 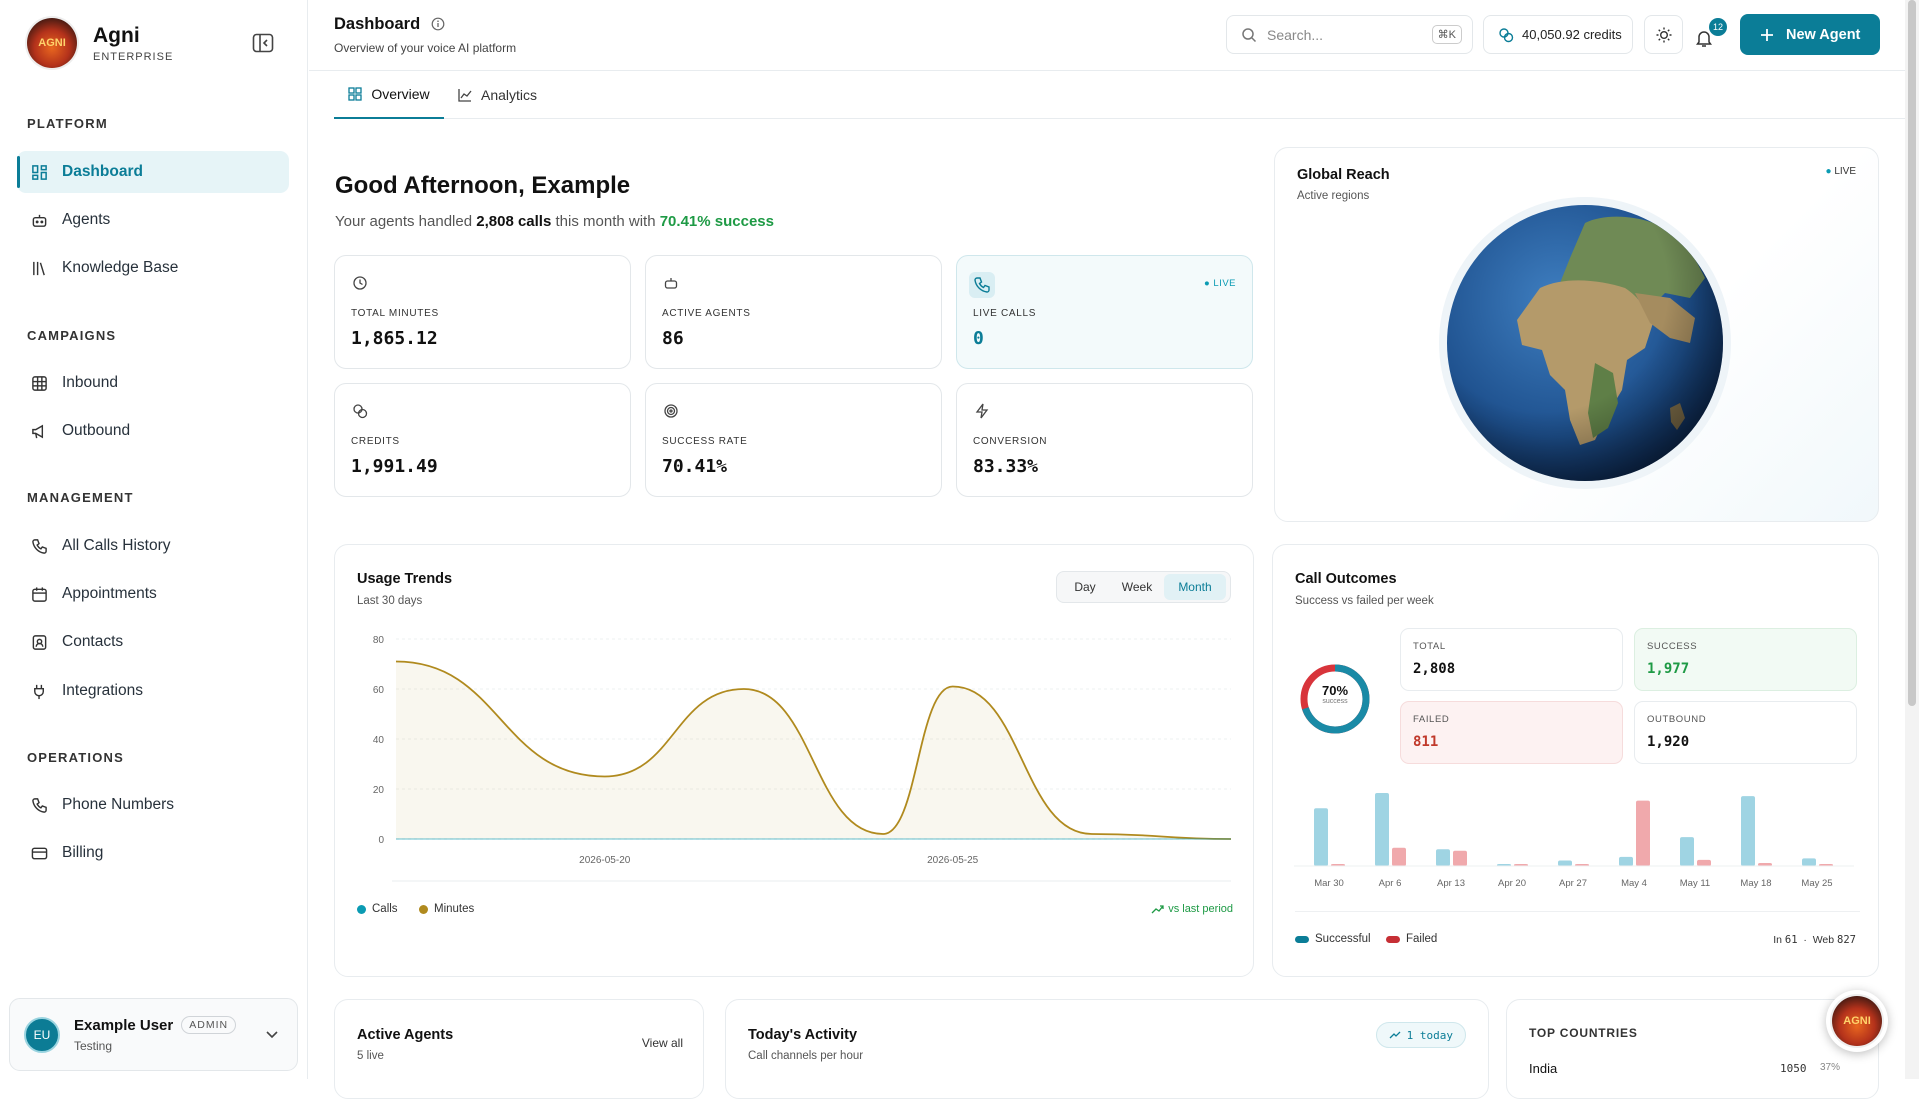 I want to click on card-title: Global Reach, so click(x=1343, y=175).